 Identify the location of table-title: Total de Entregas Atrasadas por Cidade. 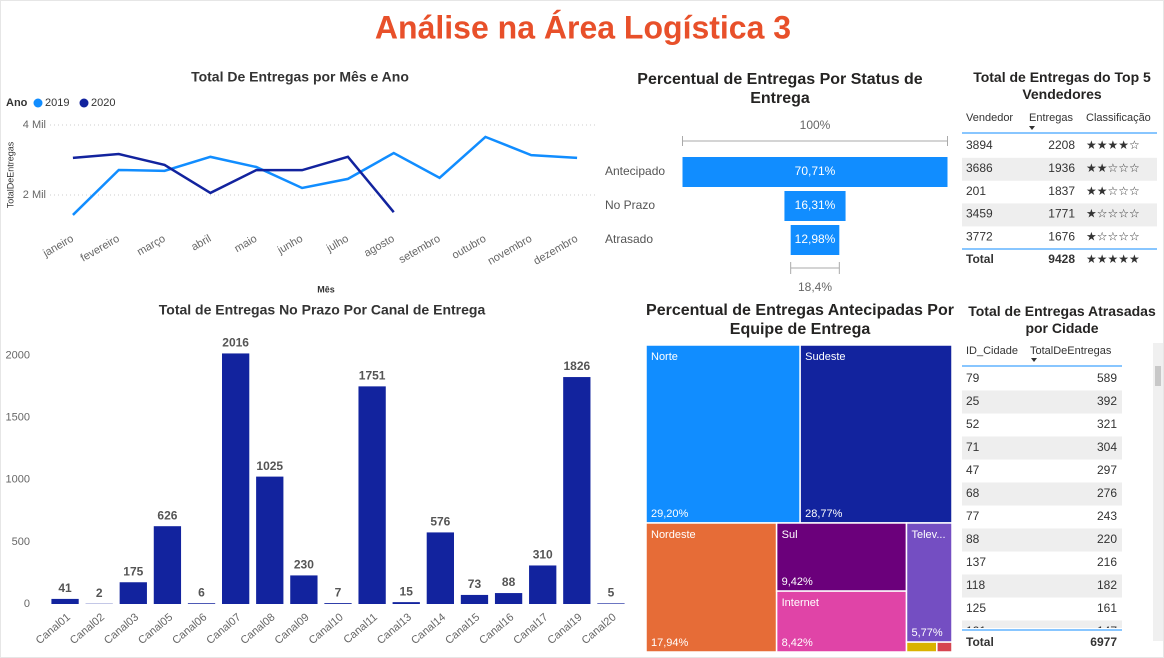
(1062, 319).